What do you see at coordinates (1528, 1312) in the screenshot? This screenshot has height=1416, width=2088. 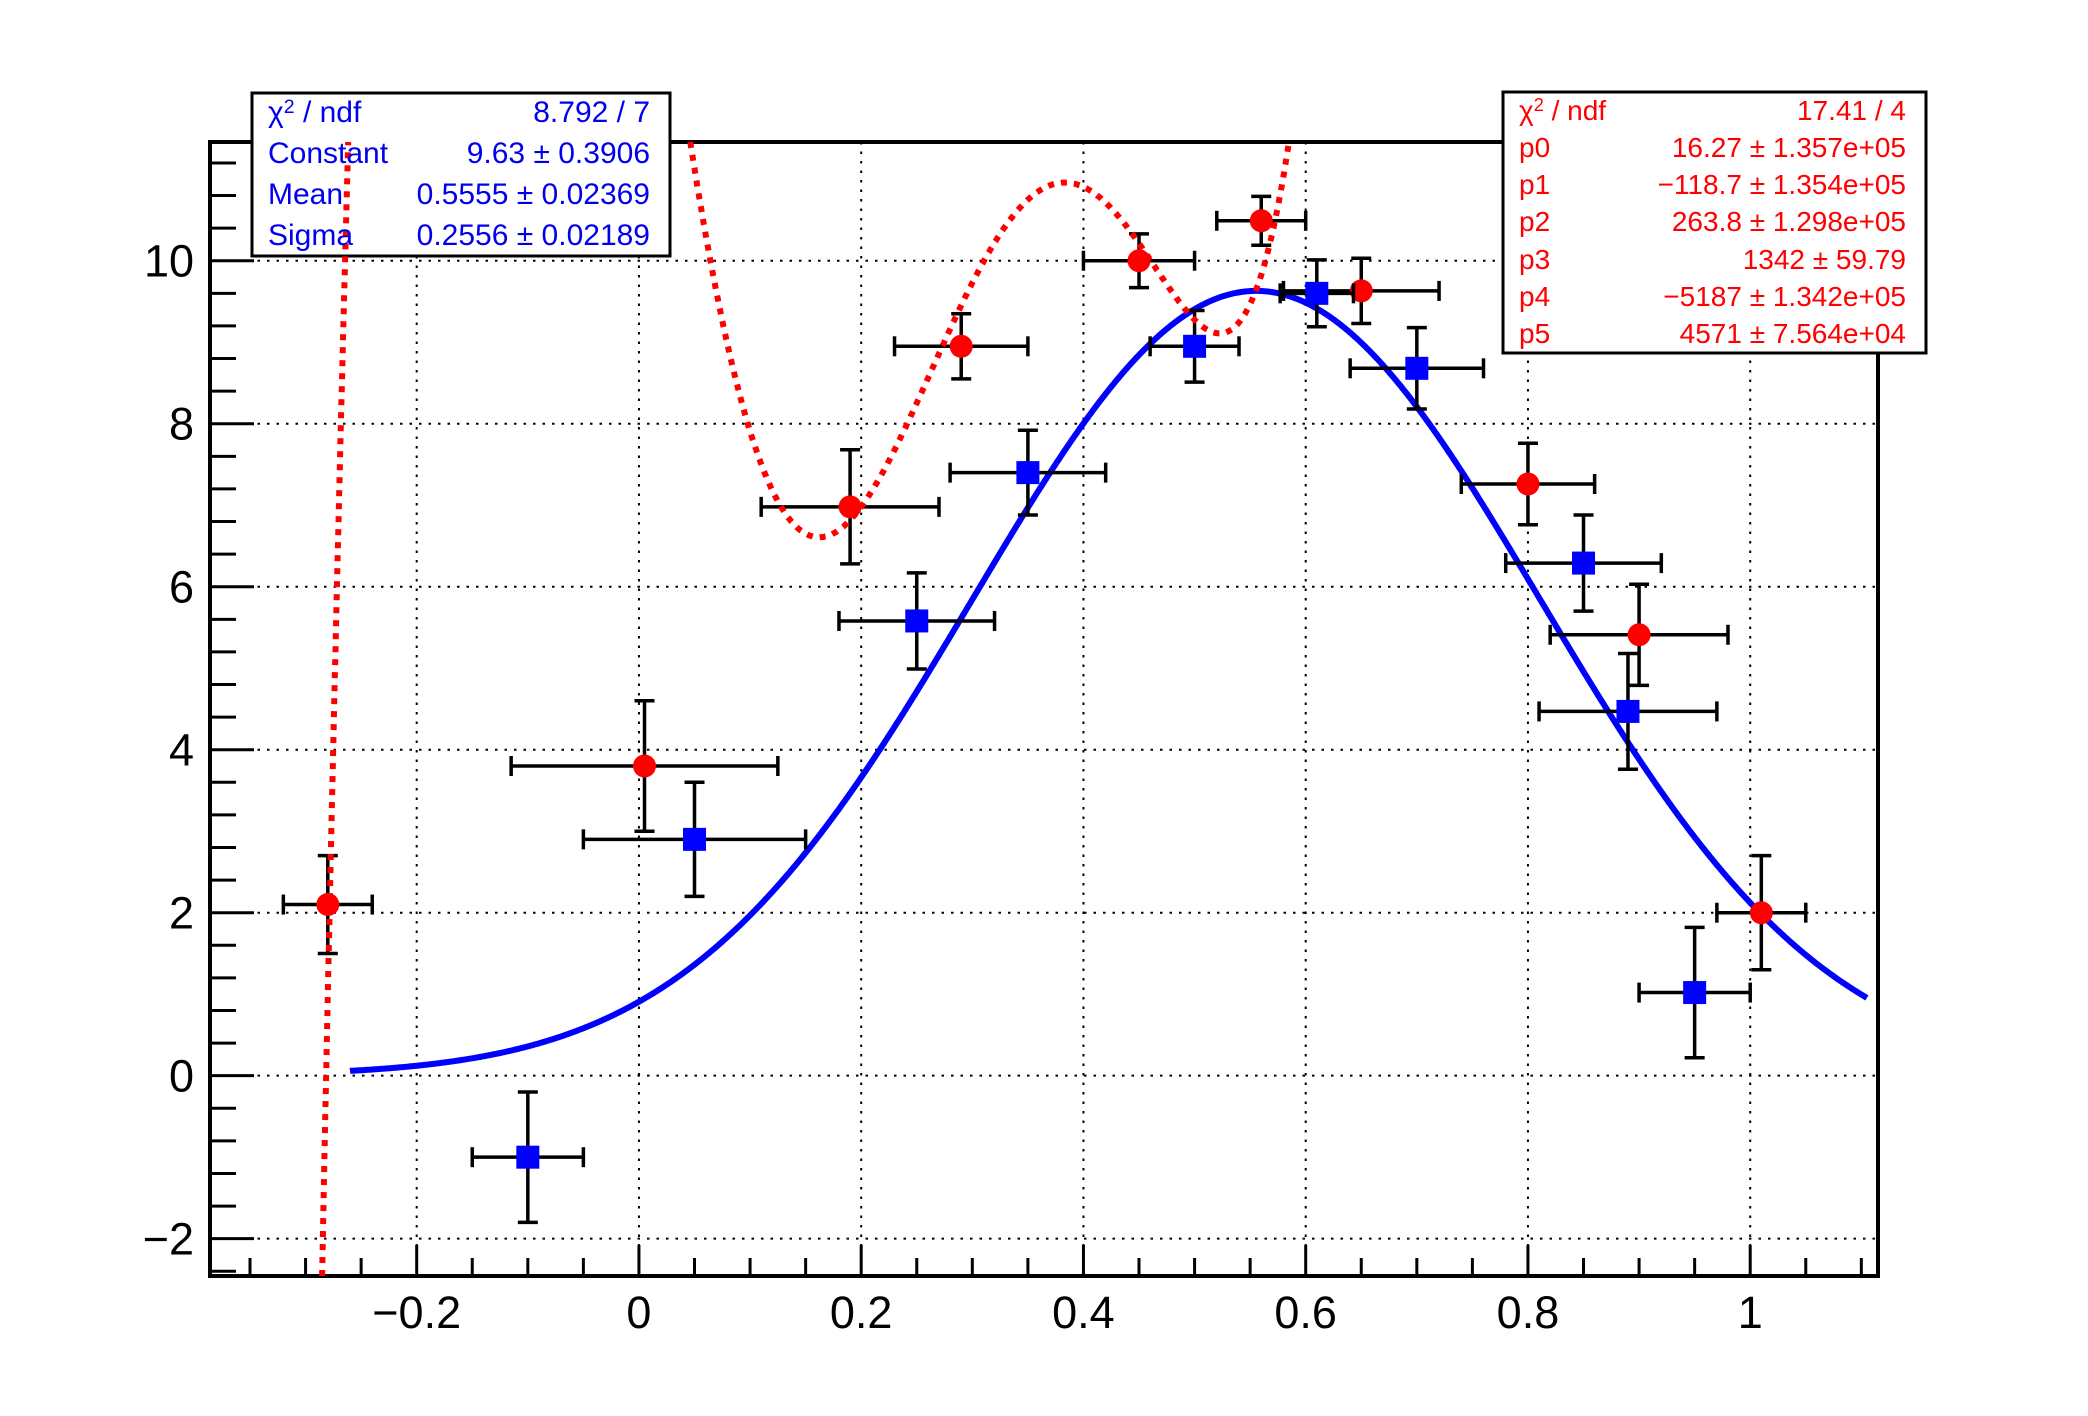 I see `x-tick-label: 0.8` at bounding box center [1528, 1312].